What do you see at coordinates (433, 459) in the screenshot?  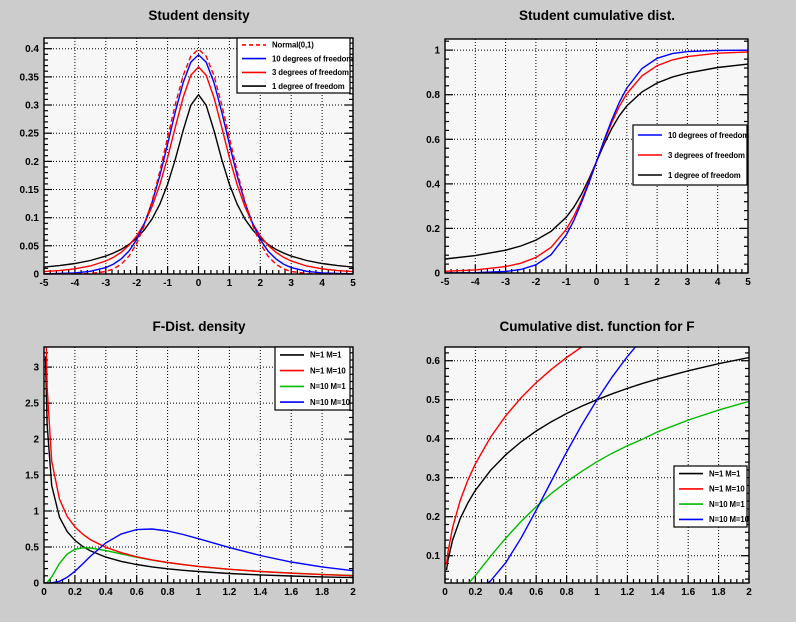 I see `y-axis-labels: 0.1 0.2 0.3 0.4 0.5 0.6` at bounding box center [433, 459].